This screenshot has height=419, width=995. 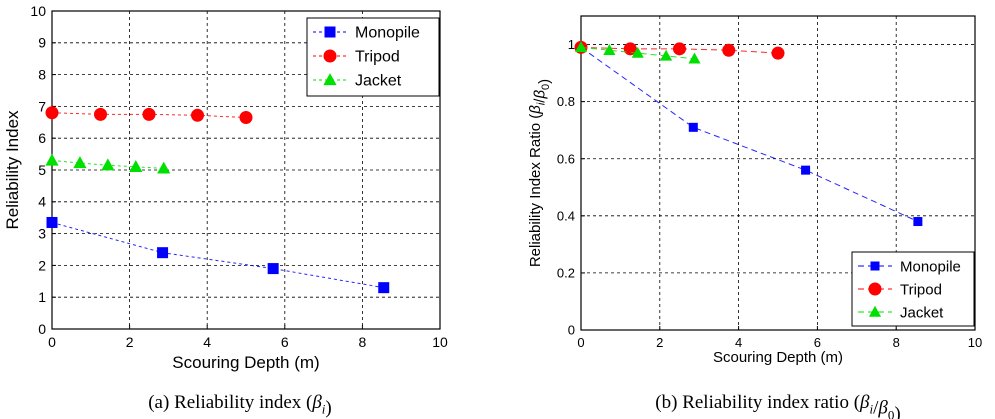 I want to click on y-tick-label: 0.6, so click(x=566, y=158).